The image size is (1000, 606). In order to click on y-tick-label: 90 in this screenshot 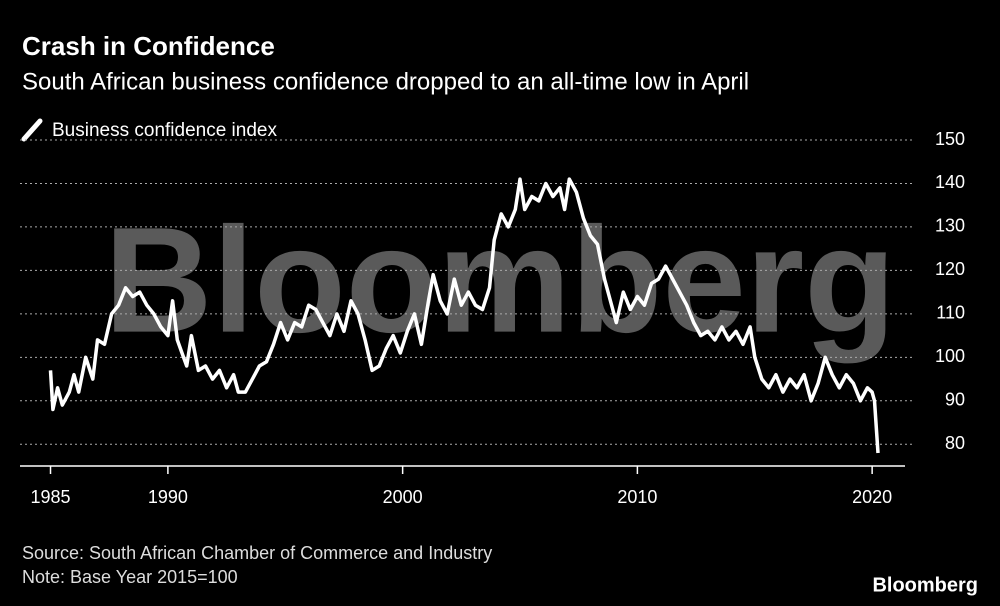, I will do `click(955, 400)`.